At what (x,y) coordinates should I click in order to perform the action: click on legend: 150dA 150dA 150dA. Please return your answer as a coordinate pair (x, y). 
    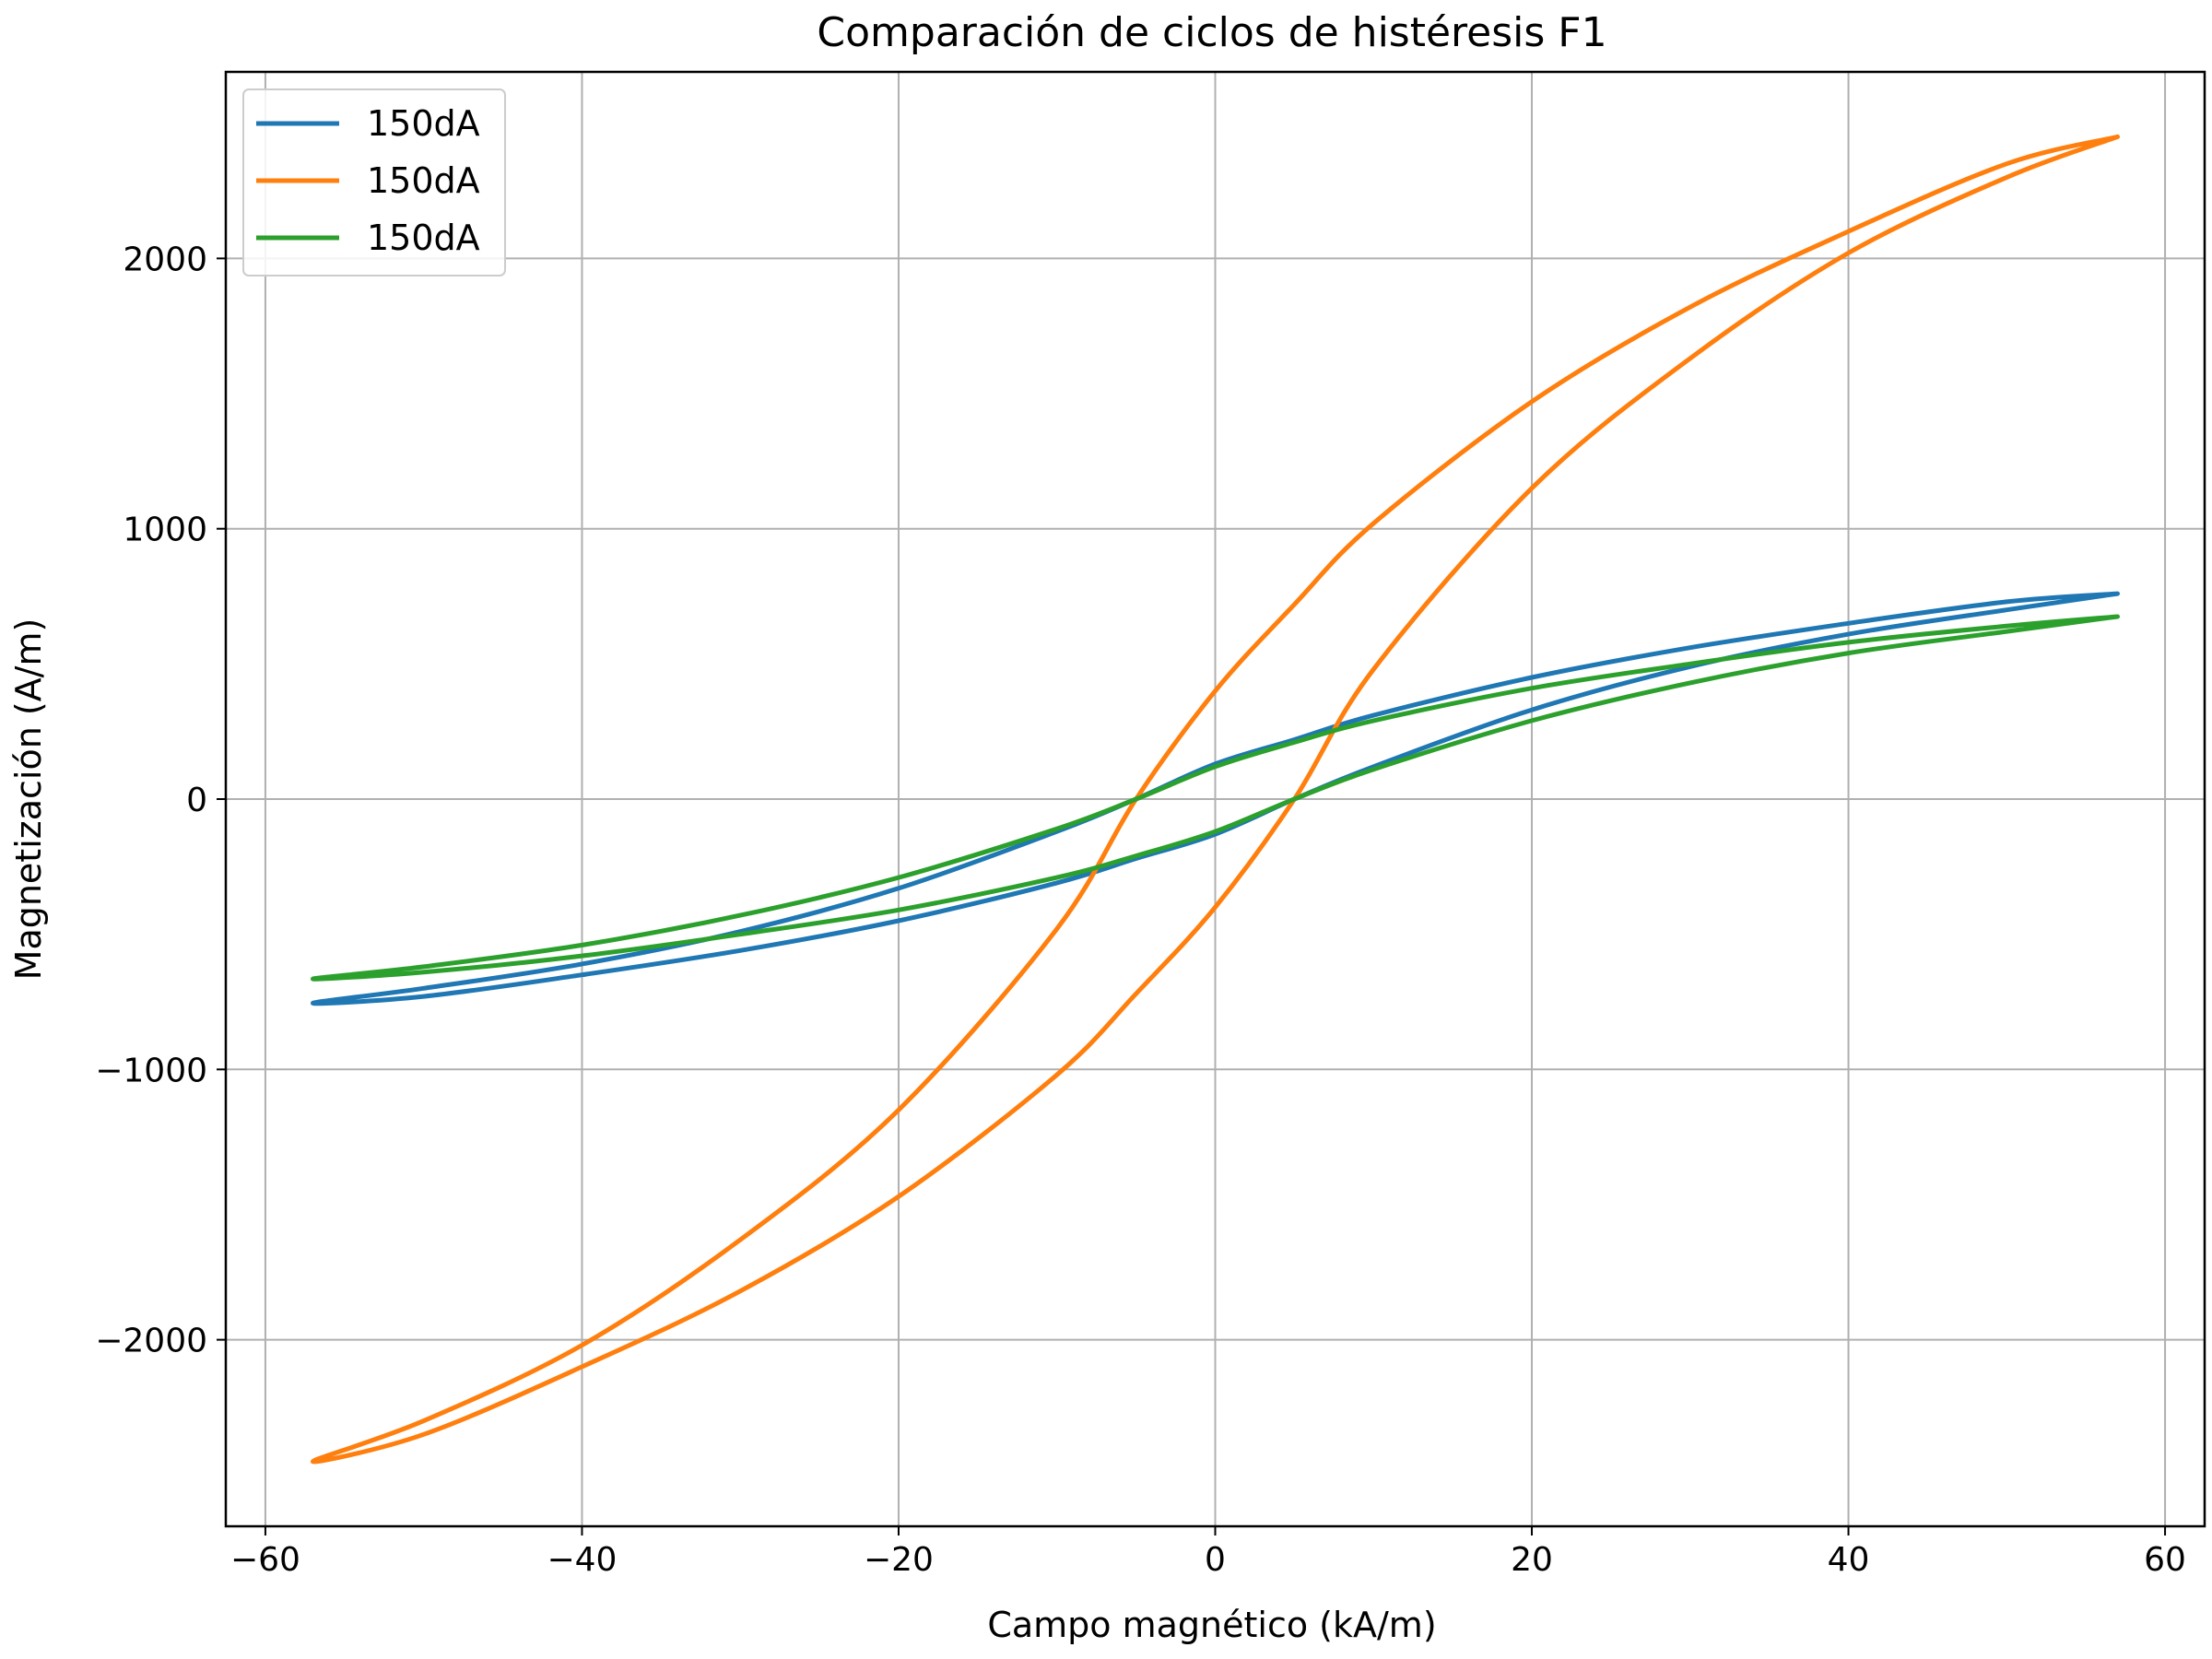
    Looking at the image, I should click on (374, 182).